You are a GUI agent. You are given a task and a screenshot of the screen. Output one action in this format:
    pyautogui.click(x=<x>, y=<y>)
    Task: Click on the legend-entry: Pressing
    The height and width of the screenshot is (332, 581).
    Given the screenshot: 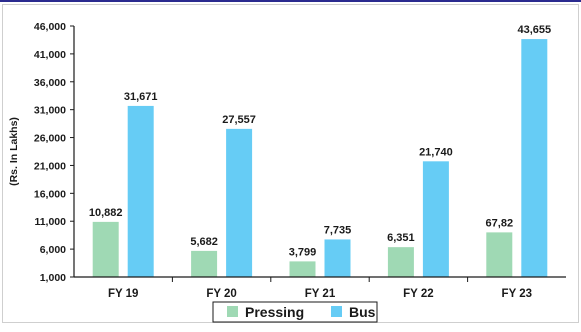 What is the action you would take?
    pyautogui.click(x=274, y=312)
    